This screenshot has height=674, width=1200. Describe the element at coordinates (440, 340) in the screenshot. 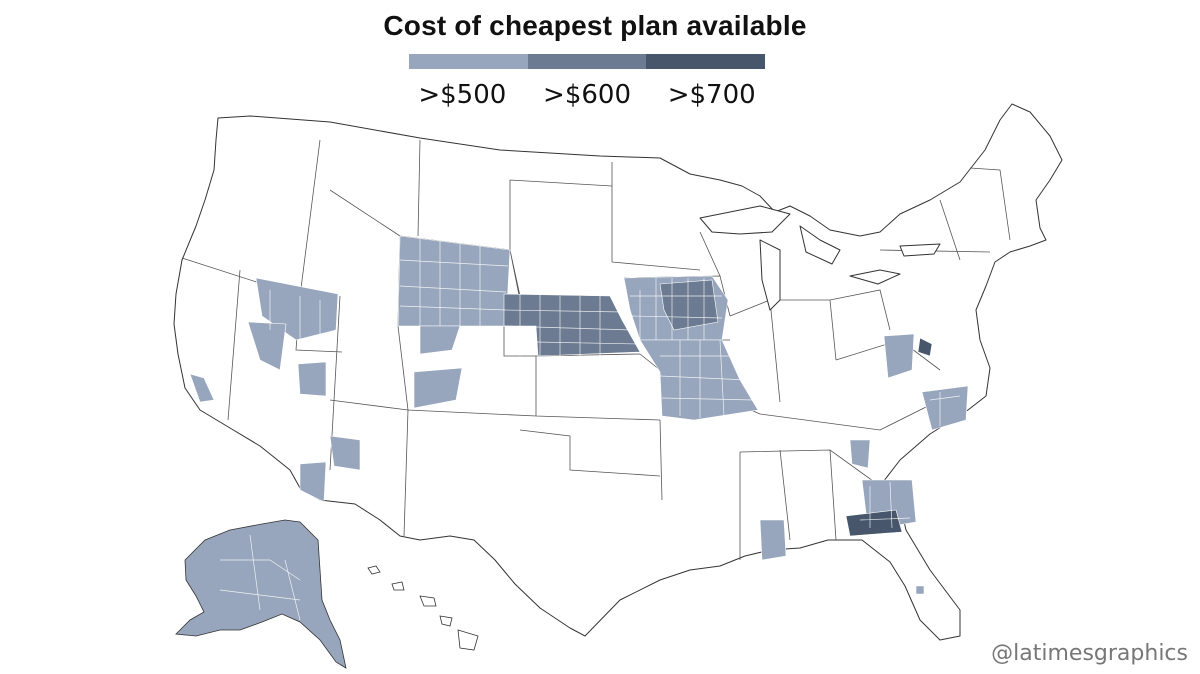

I see `region-colorado-north` at that location.